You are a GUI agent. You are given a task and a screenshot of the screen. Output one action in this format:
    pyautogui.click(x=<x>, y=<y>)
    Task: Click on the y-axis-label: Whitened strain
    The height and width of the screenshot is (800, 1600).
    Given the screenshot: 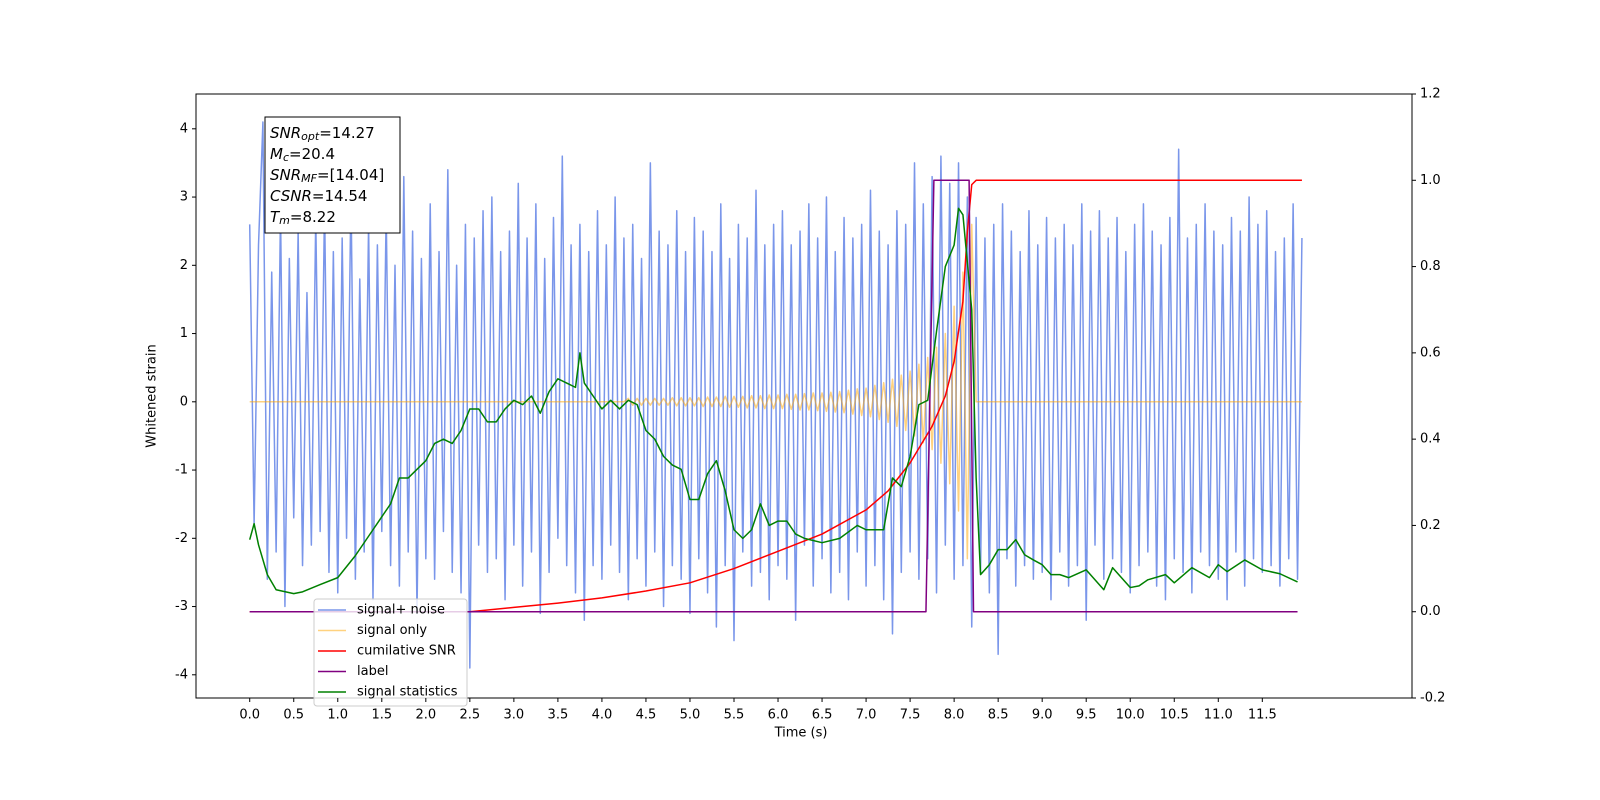 What is the action you would take?
    pyautogui.click(x=152, y=395)
    